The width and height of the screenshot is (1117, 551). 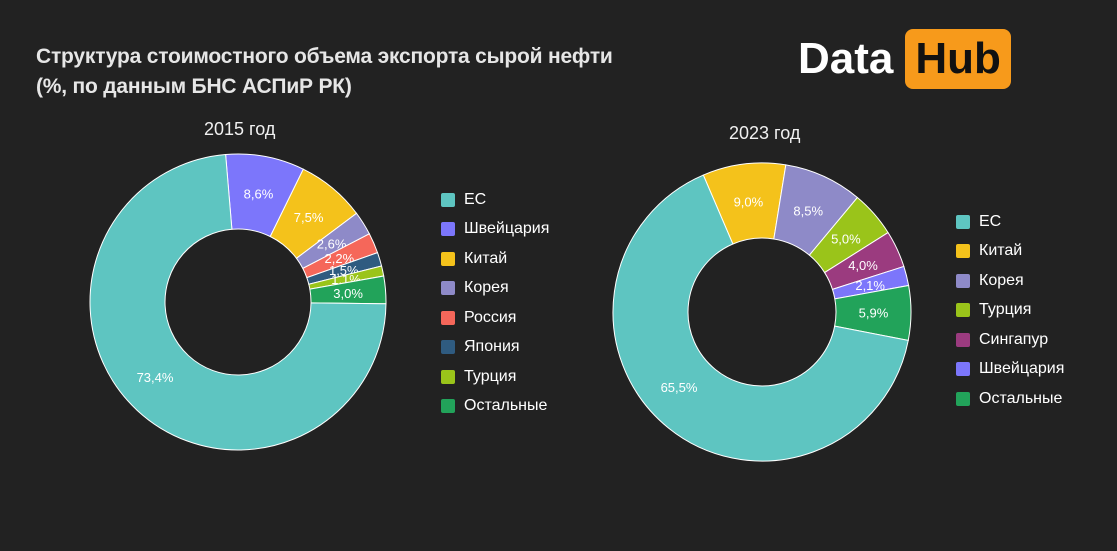 What do you see at coordinates (863, 265) in the screenshot?
I see `slice-label-Сингапур: 4,0%` at bounding box center [863, 265].